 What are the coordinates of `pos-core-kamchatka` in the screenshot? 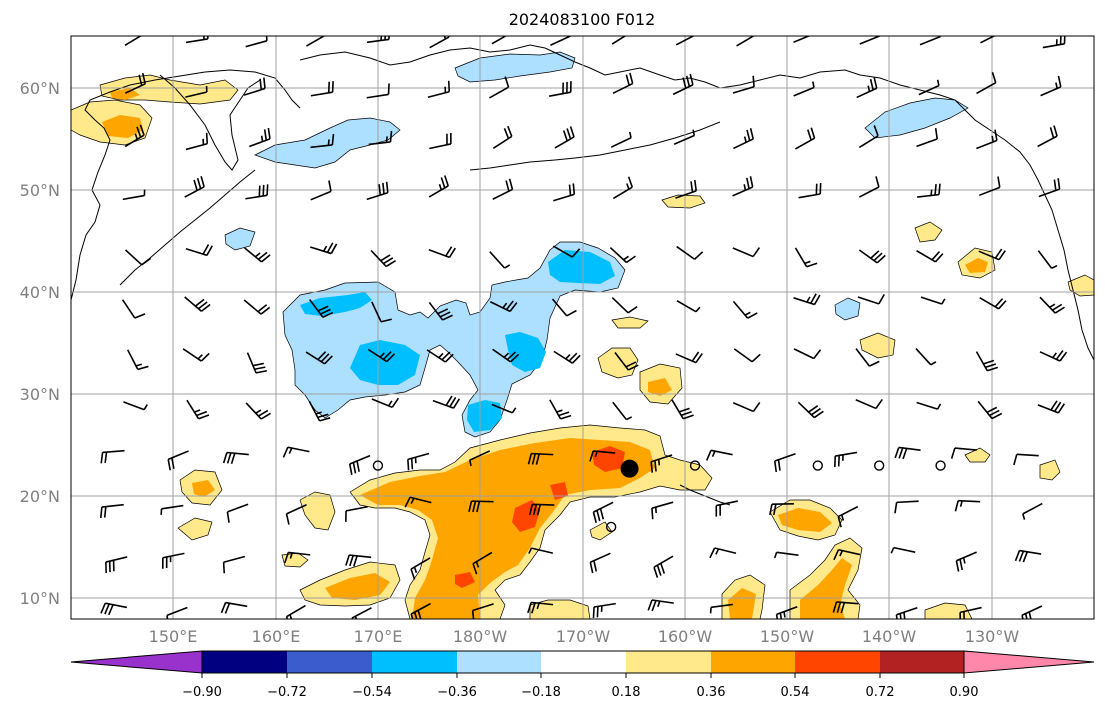 It's located at (122, 126).